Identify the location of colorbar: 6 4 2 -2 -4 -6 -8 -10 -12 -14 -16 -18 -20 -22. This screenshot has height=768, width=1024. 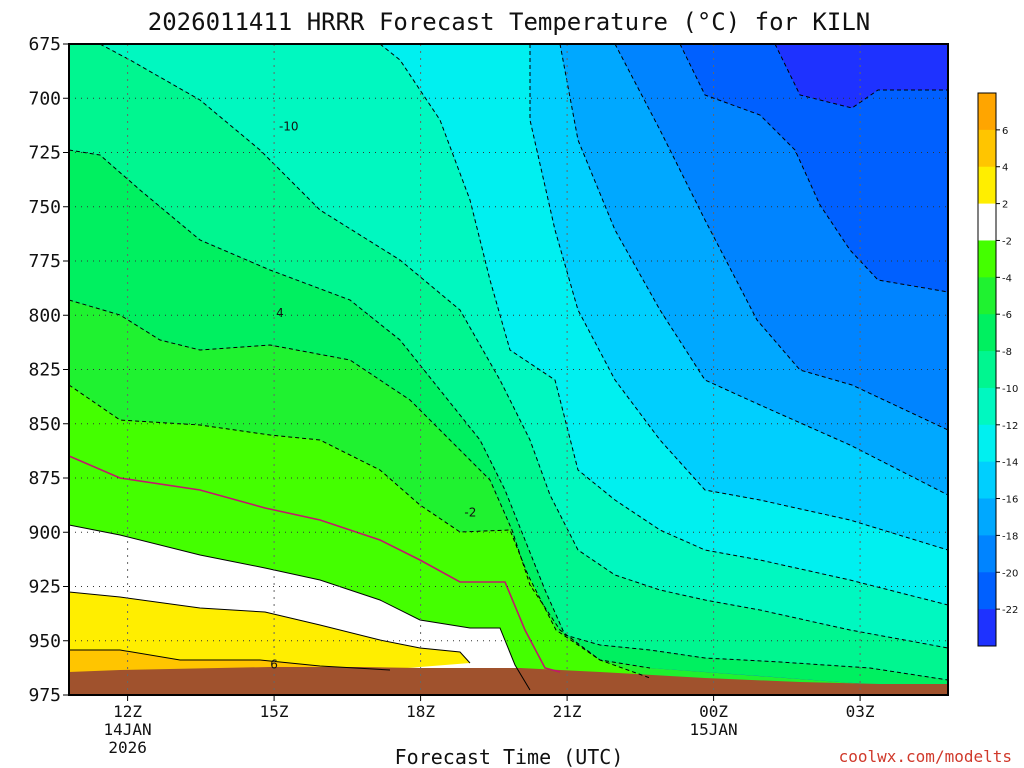
(997, 369).